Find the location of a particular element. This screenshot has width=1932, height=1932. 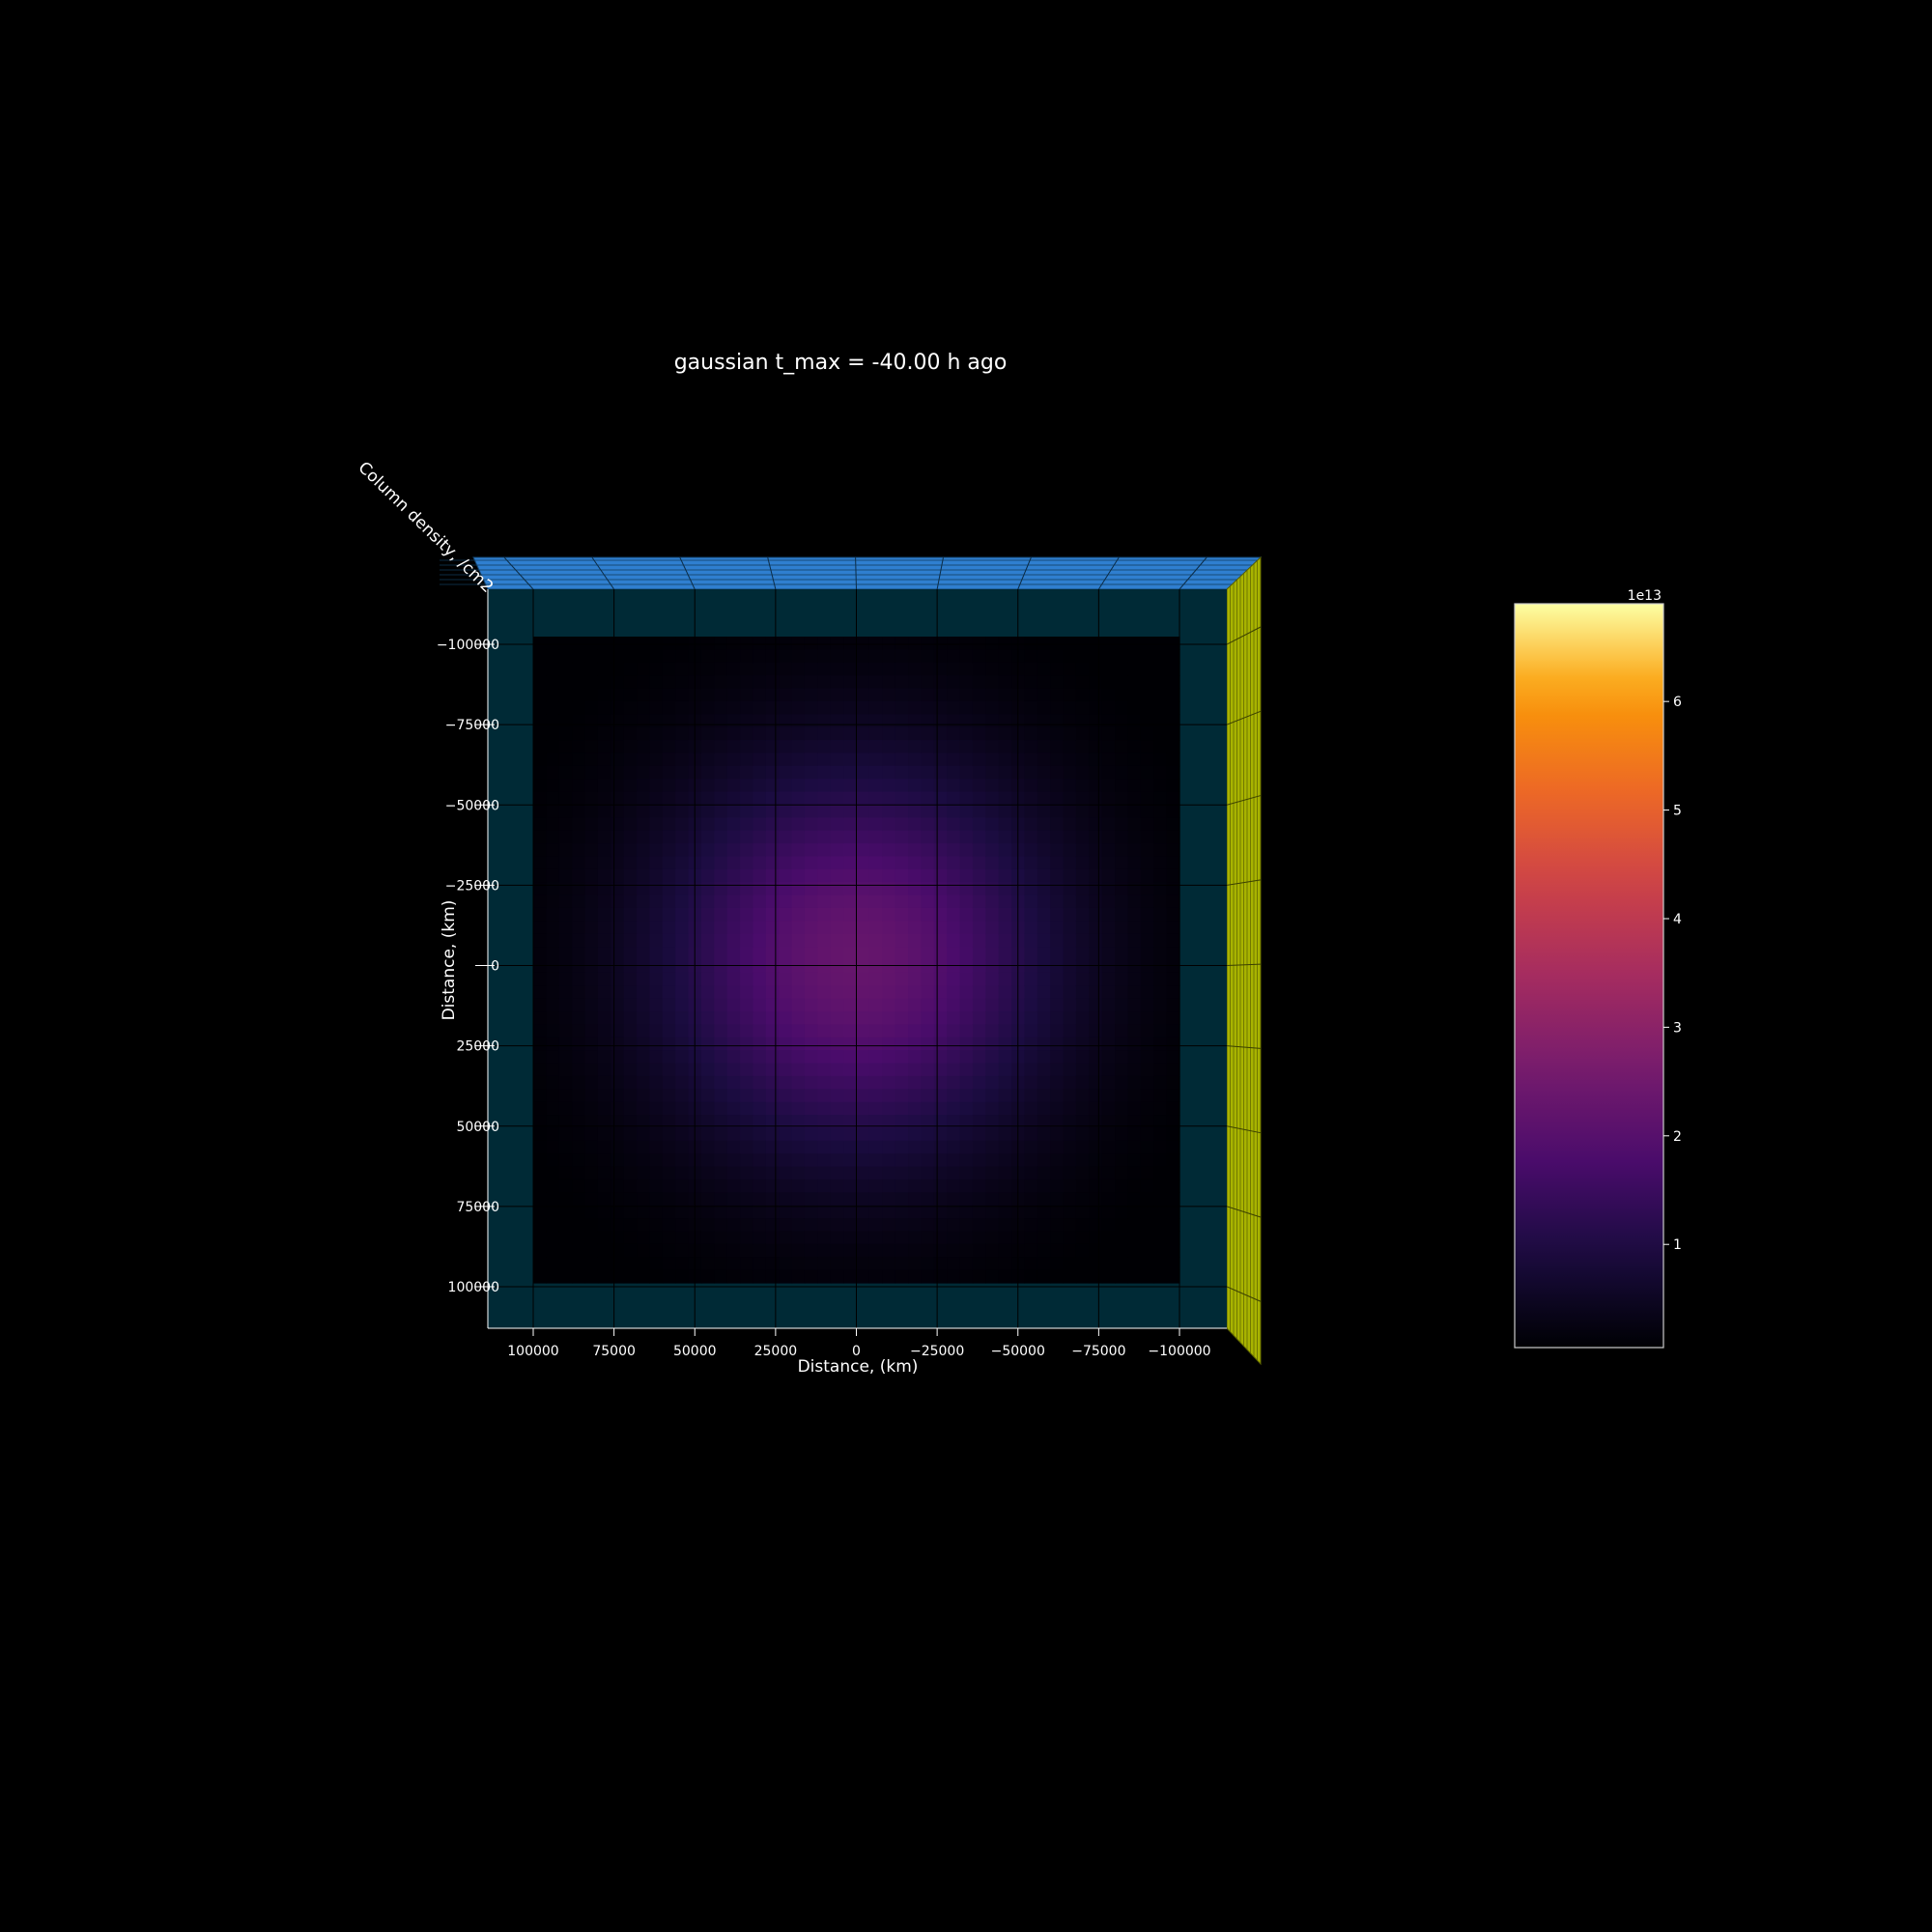

side-grid-line is located at coordinates (1244, 1129).